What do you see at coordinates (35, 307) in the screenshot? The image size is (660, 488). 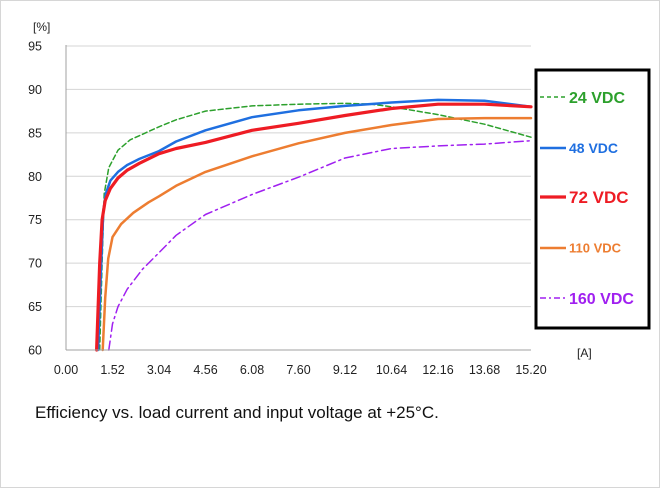 I see `y-tick-label: 65` at bounding box center [35, 307].